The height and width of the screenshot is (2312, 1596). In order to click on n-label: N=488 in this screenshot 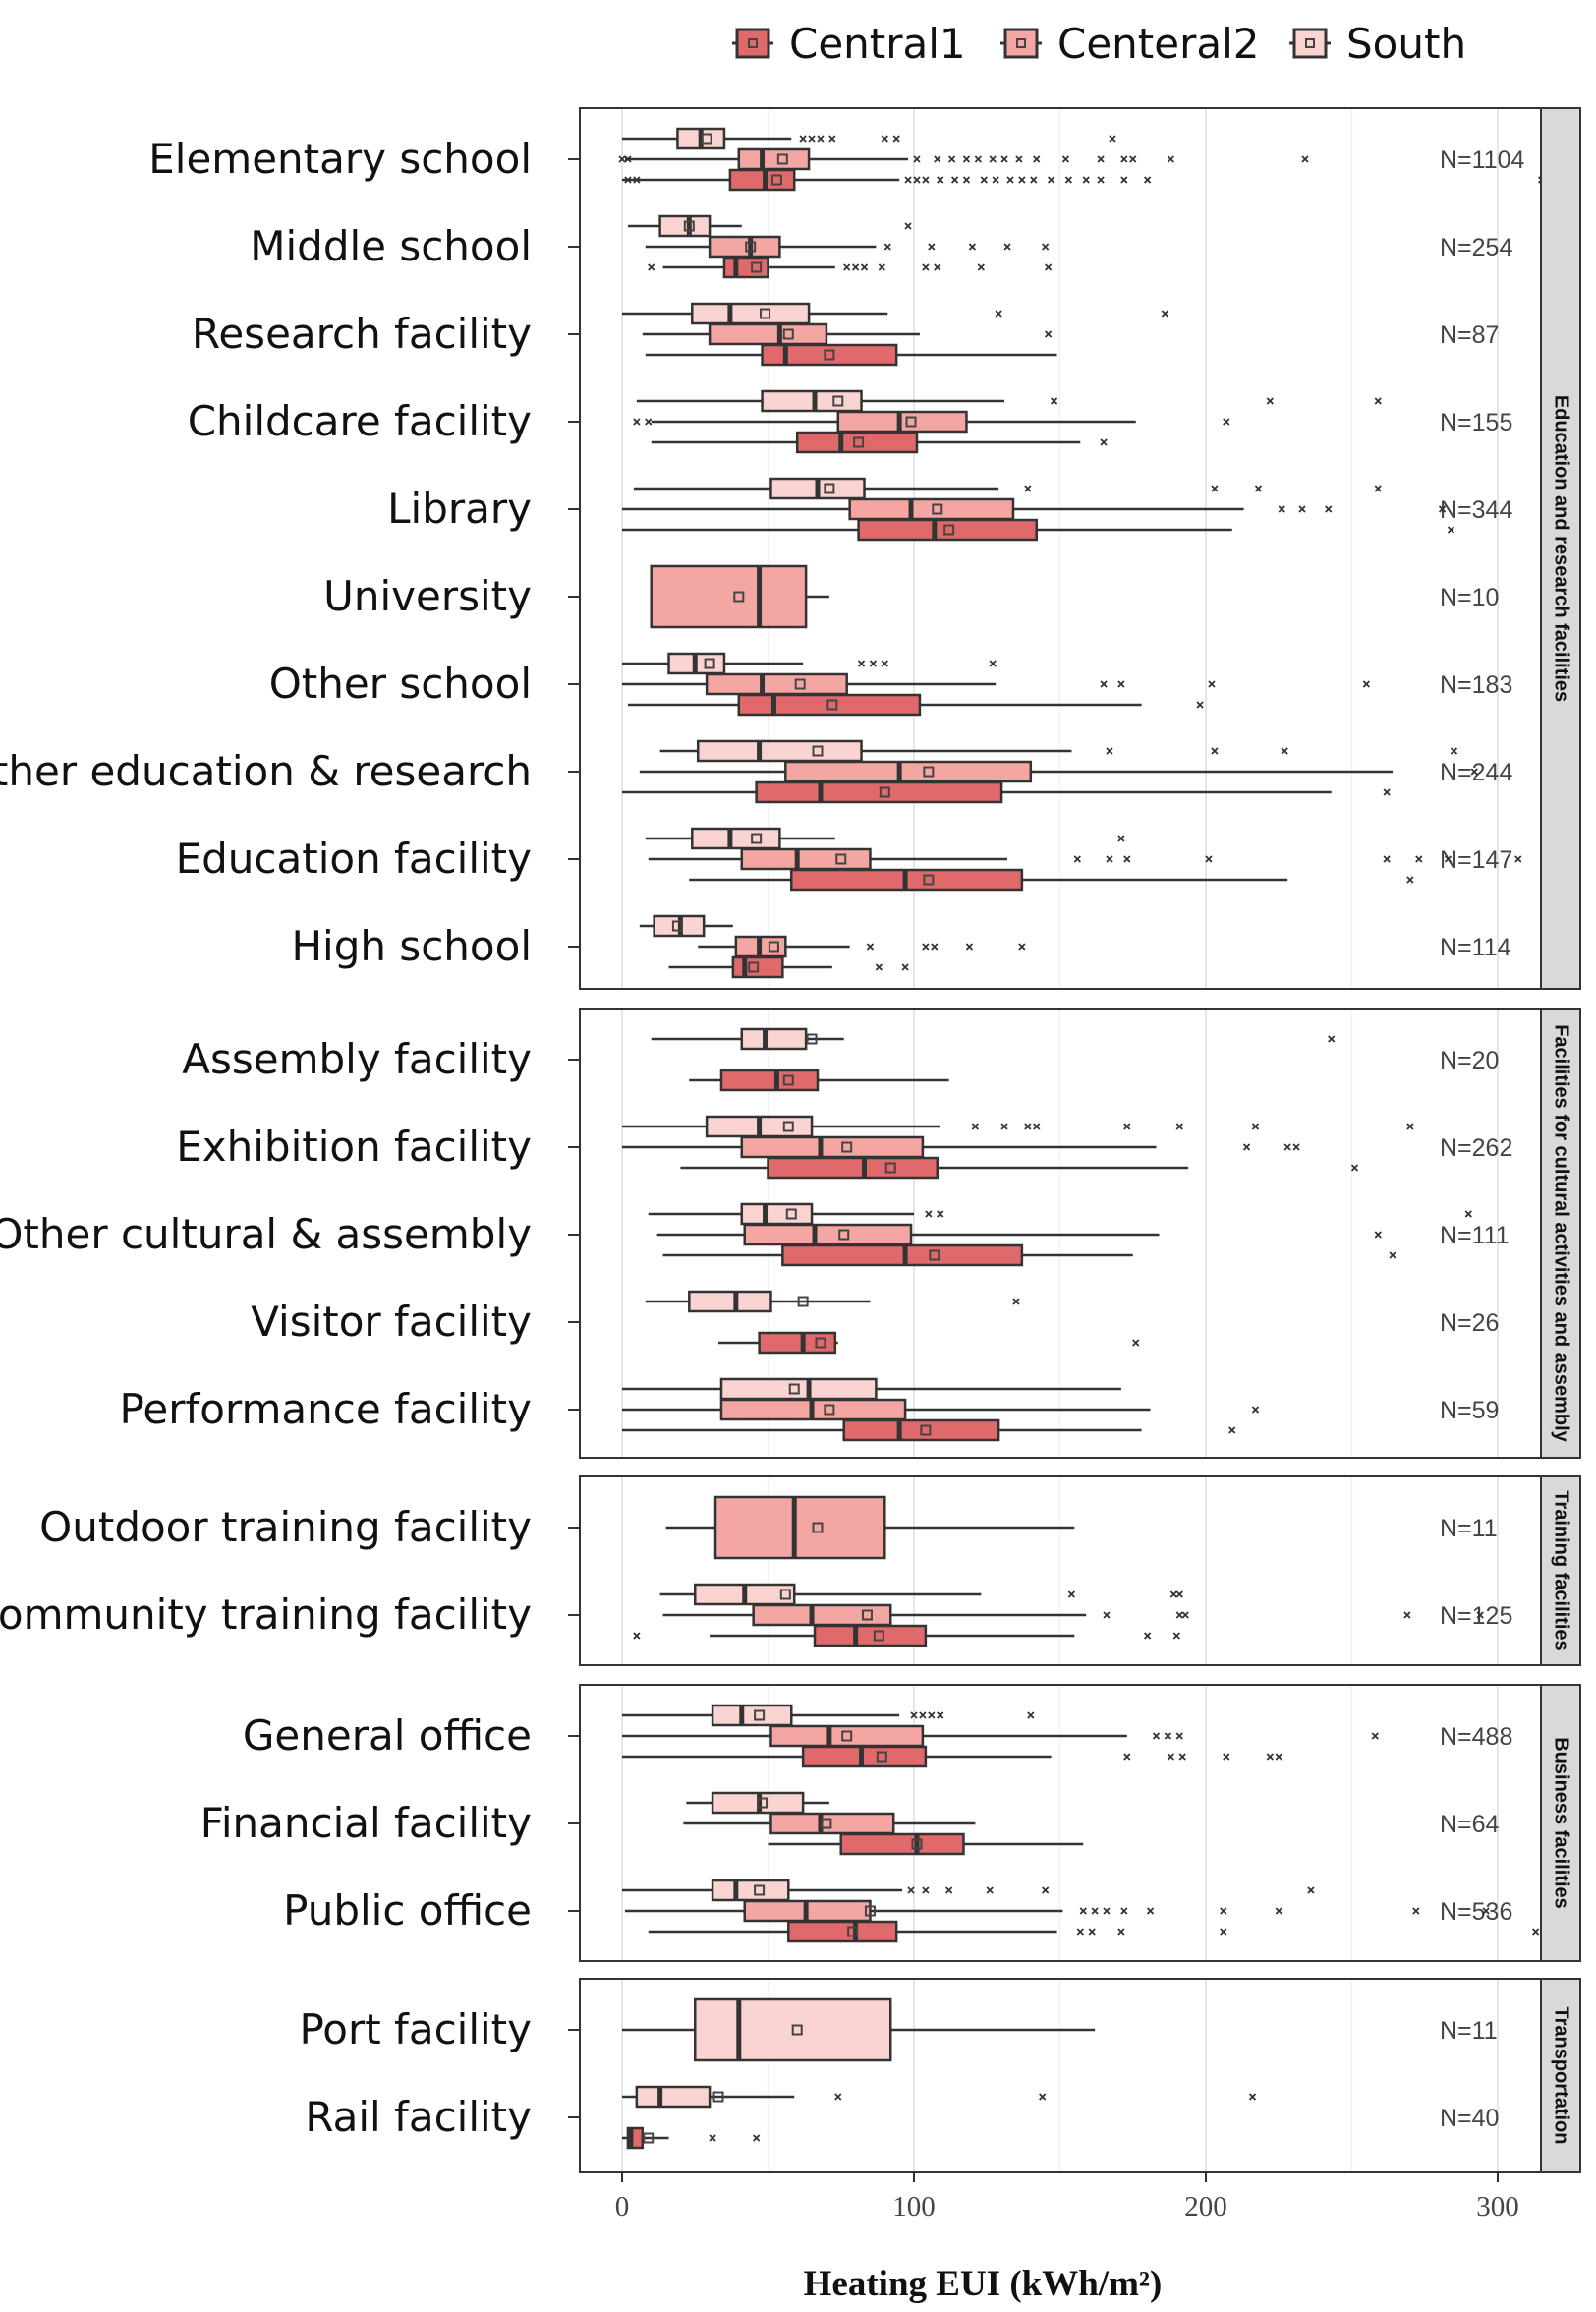, I will do `click(1476, 1737)`.